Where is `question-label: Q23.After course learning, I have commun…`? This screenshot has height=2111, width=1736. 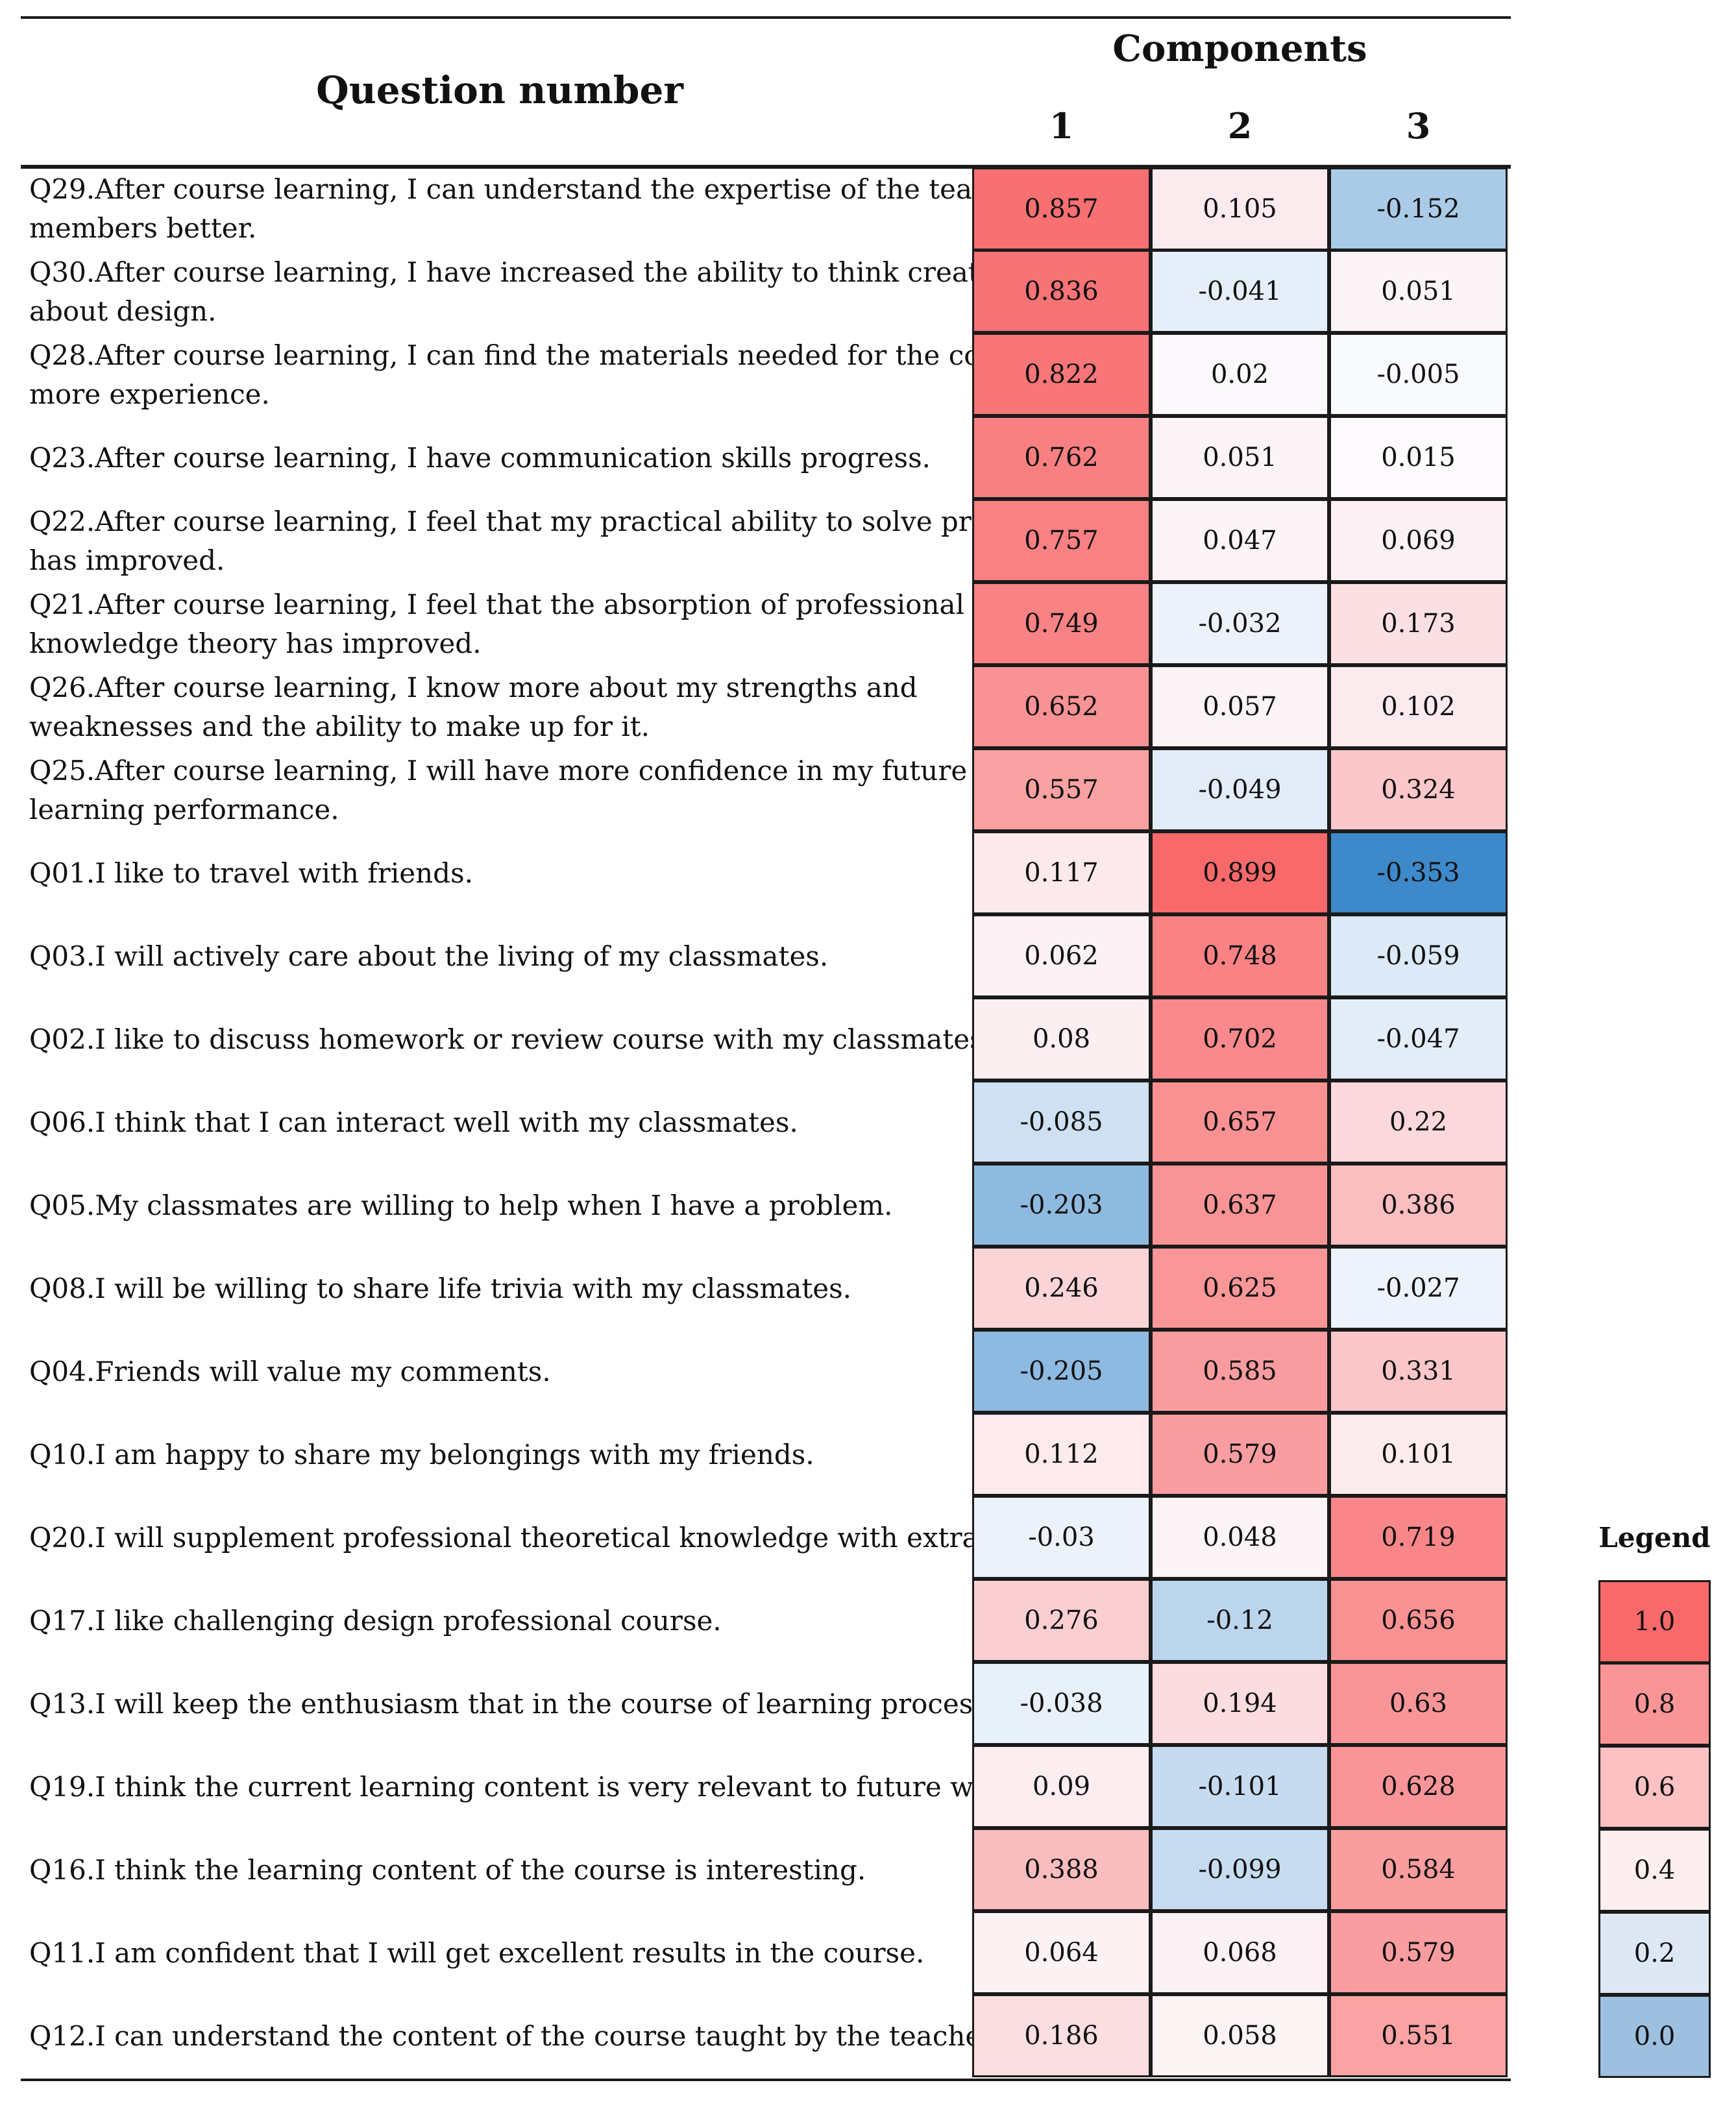
question-label: Q23.After course learning, I have commun… is located at coordinates (480, 458).